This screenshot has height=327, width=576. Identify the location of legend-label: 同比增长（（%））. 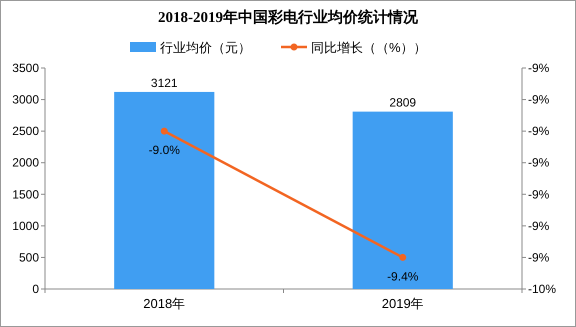
(369, 47).